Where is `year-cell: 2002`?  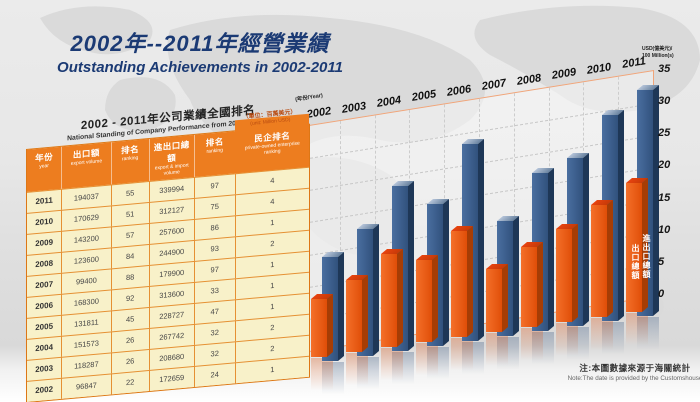
year-cell: 2002 is located at coordinates (45, 389).